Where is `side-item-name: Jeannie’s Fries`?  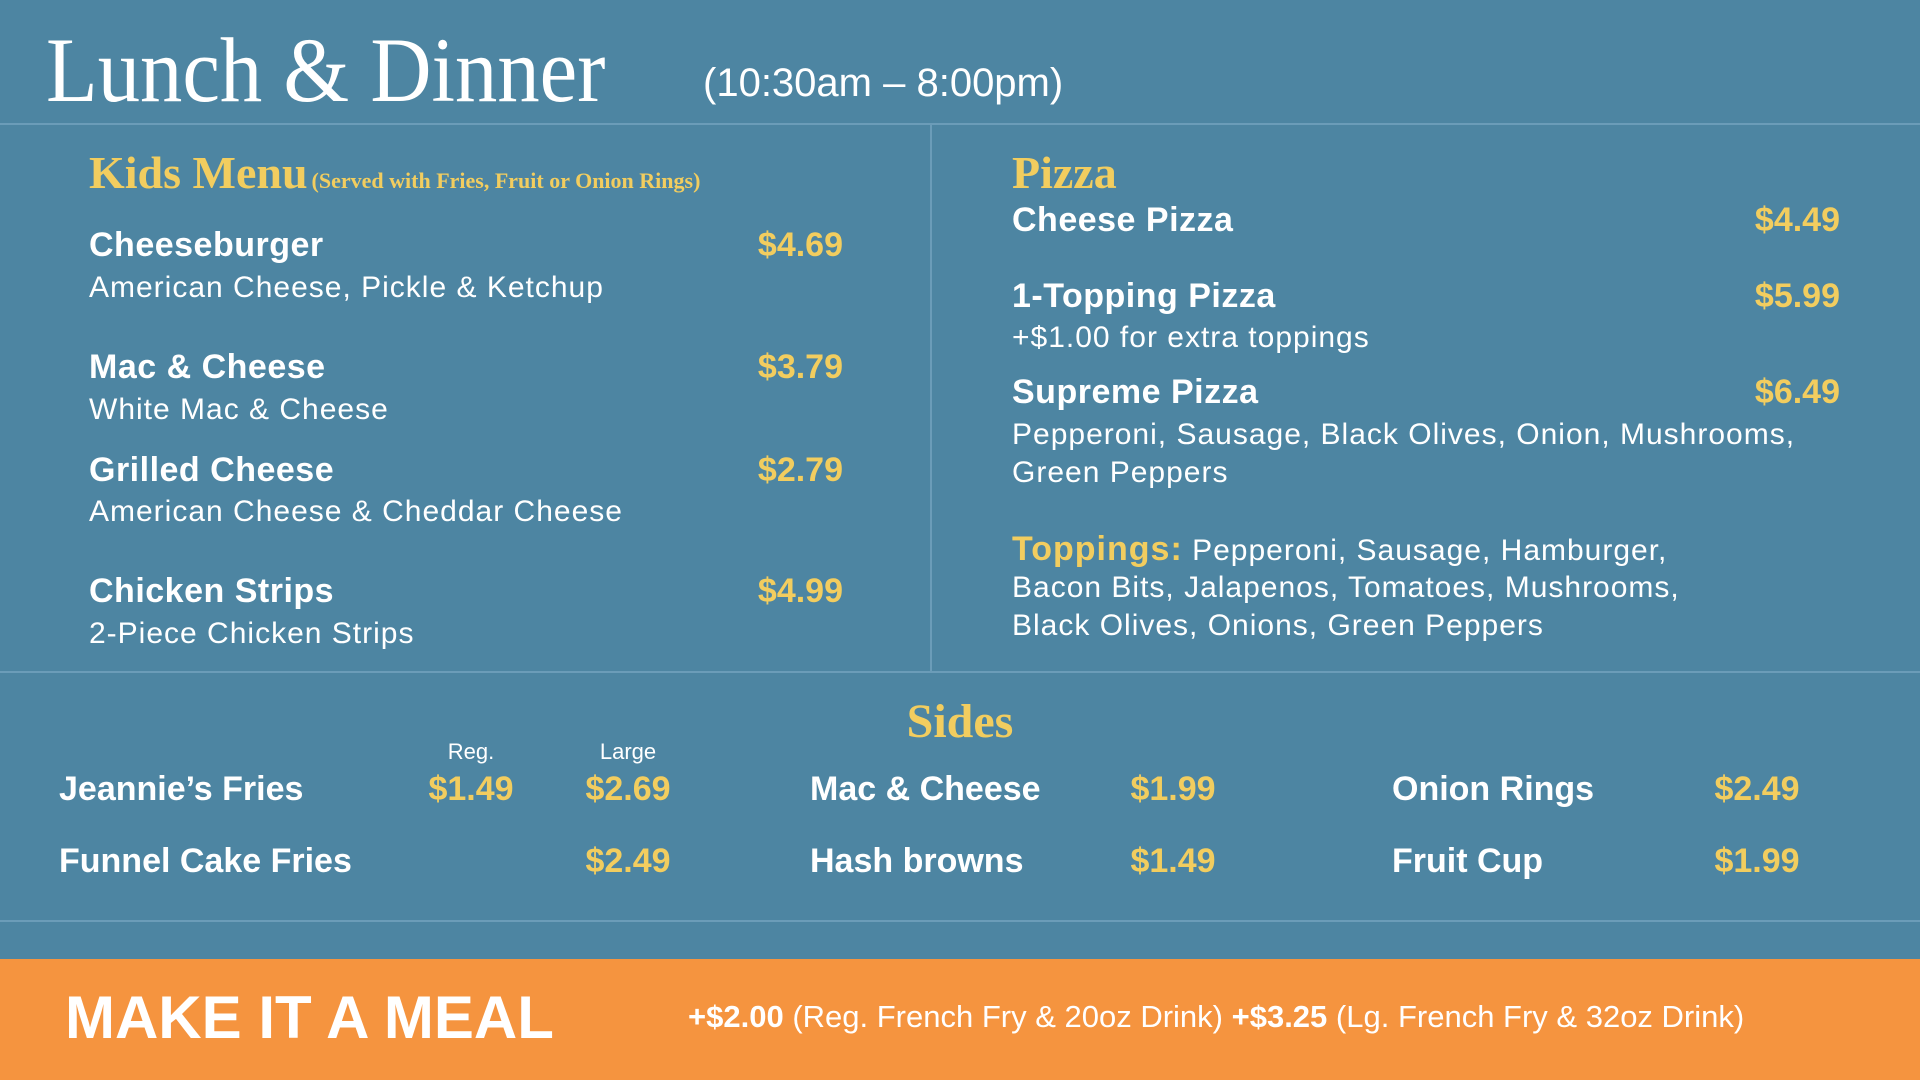 side-item-name: Jeannie’s Fries is located at coordinates (181, 789).